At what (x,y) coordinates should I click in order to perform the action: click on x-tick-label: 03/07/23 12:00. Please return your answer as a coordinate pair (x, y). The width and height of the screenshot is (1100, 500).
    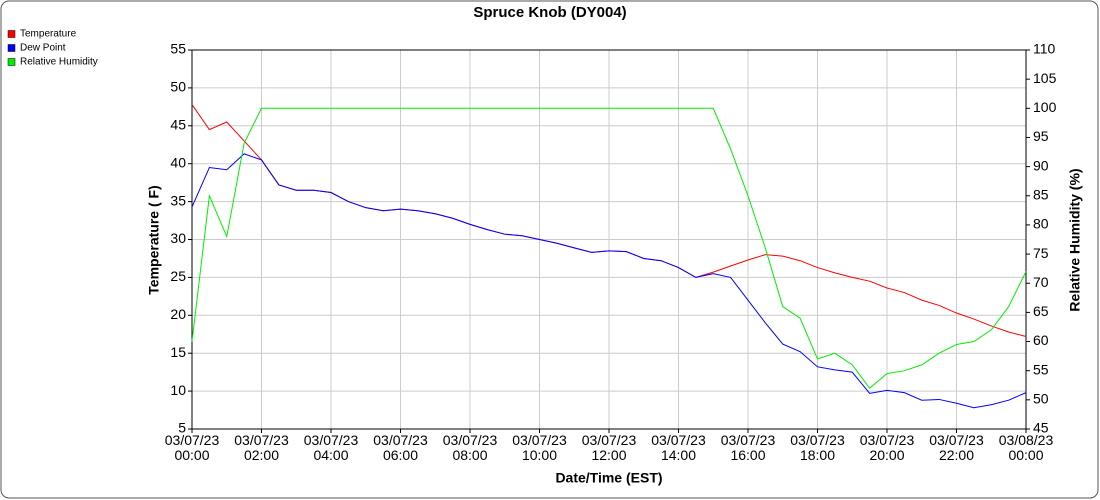
    Looking at the image, I should click on (609, 447).